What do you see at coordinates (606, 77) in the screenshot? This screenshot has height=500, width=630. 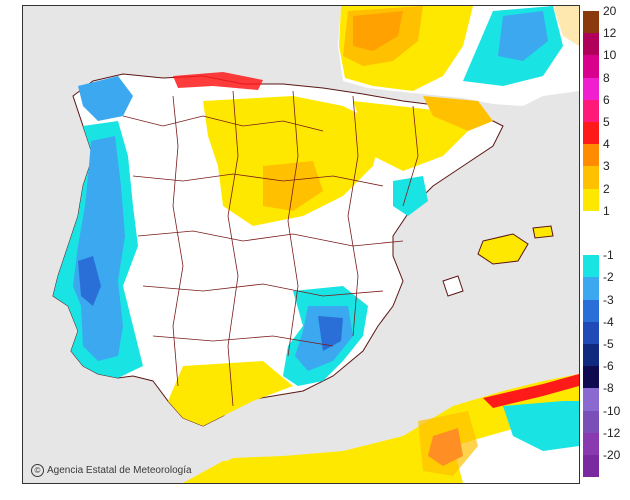 I see `legend-label: 8` at bounding box center [606, 77].